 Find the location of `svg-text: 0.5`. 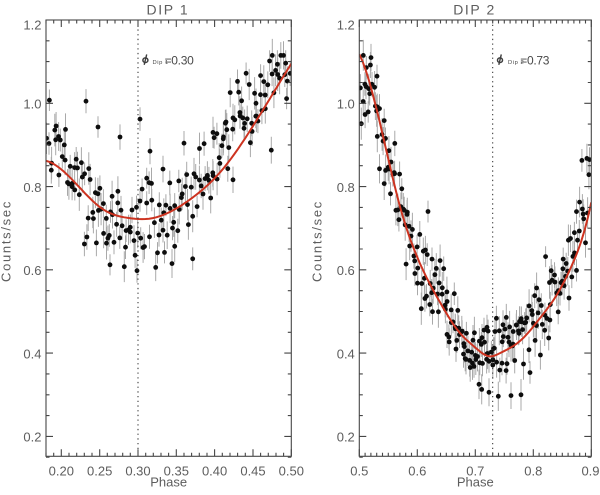

svg-text: 0.5 is located at coordinates (359, 471).